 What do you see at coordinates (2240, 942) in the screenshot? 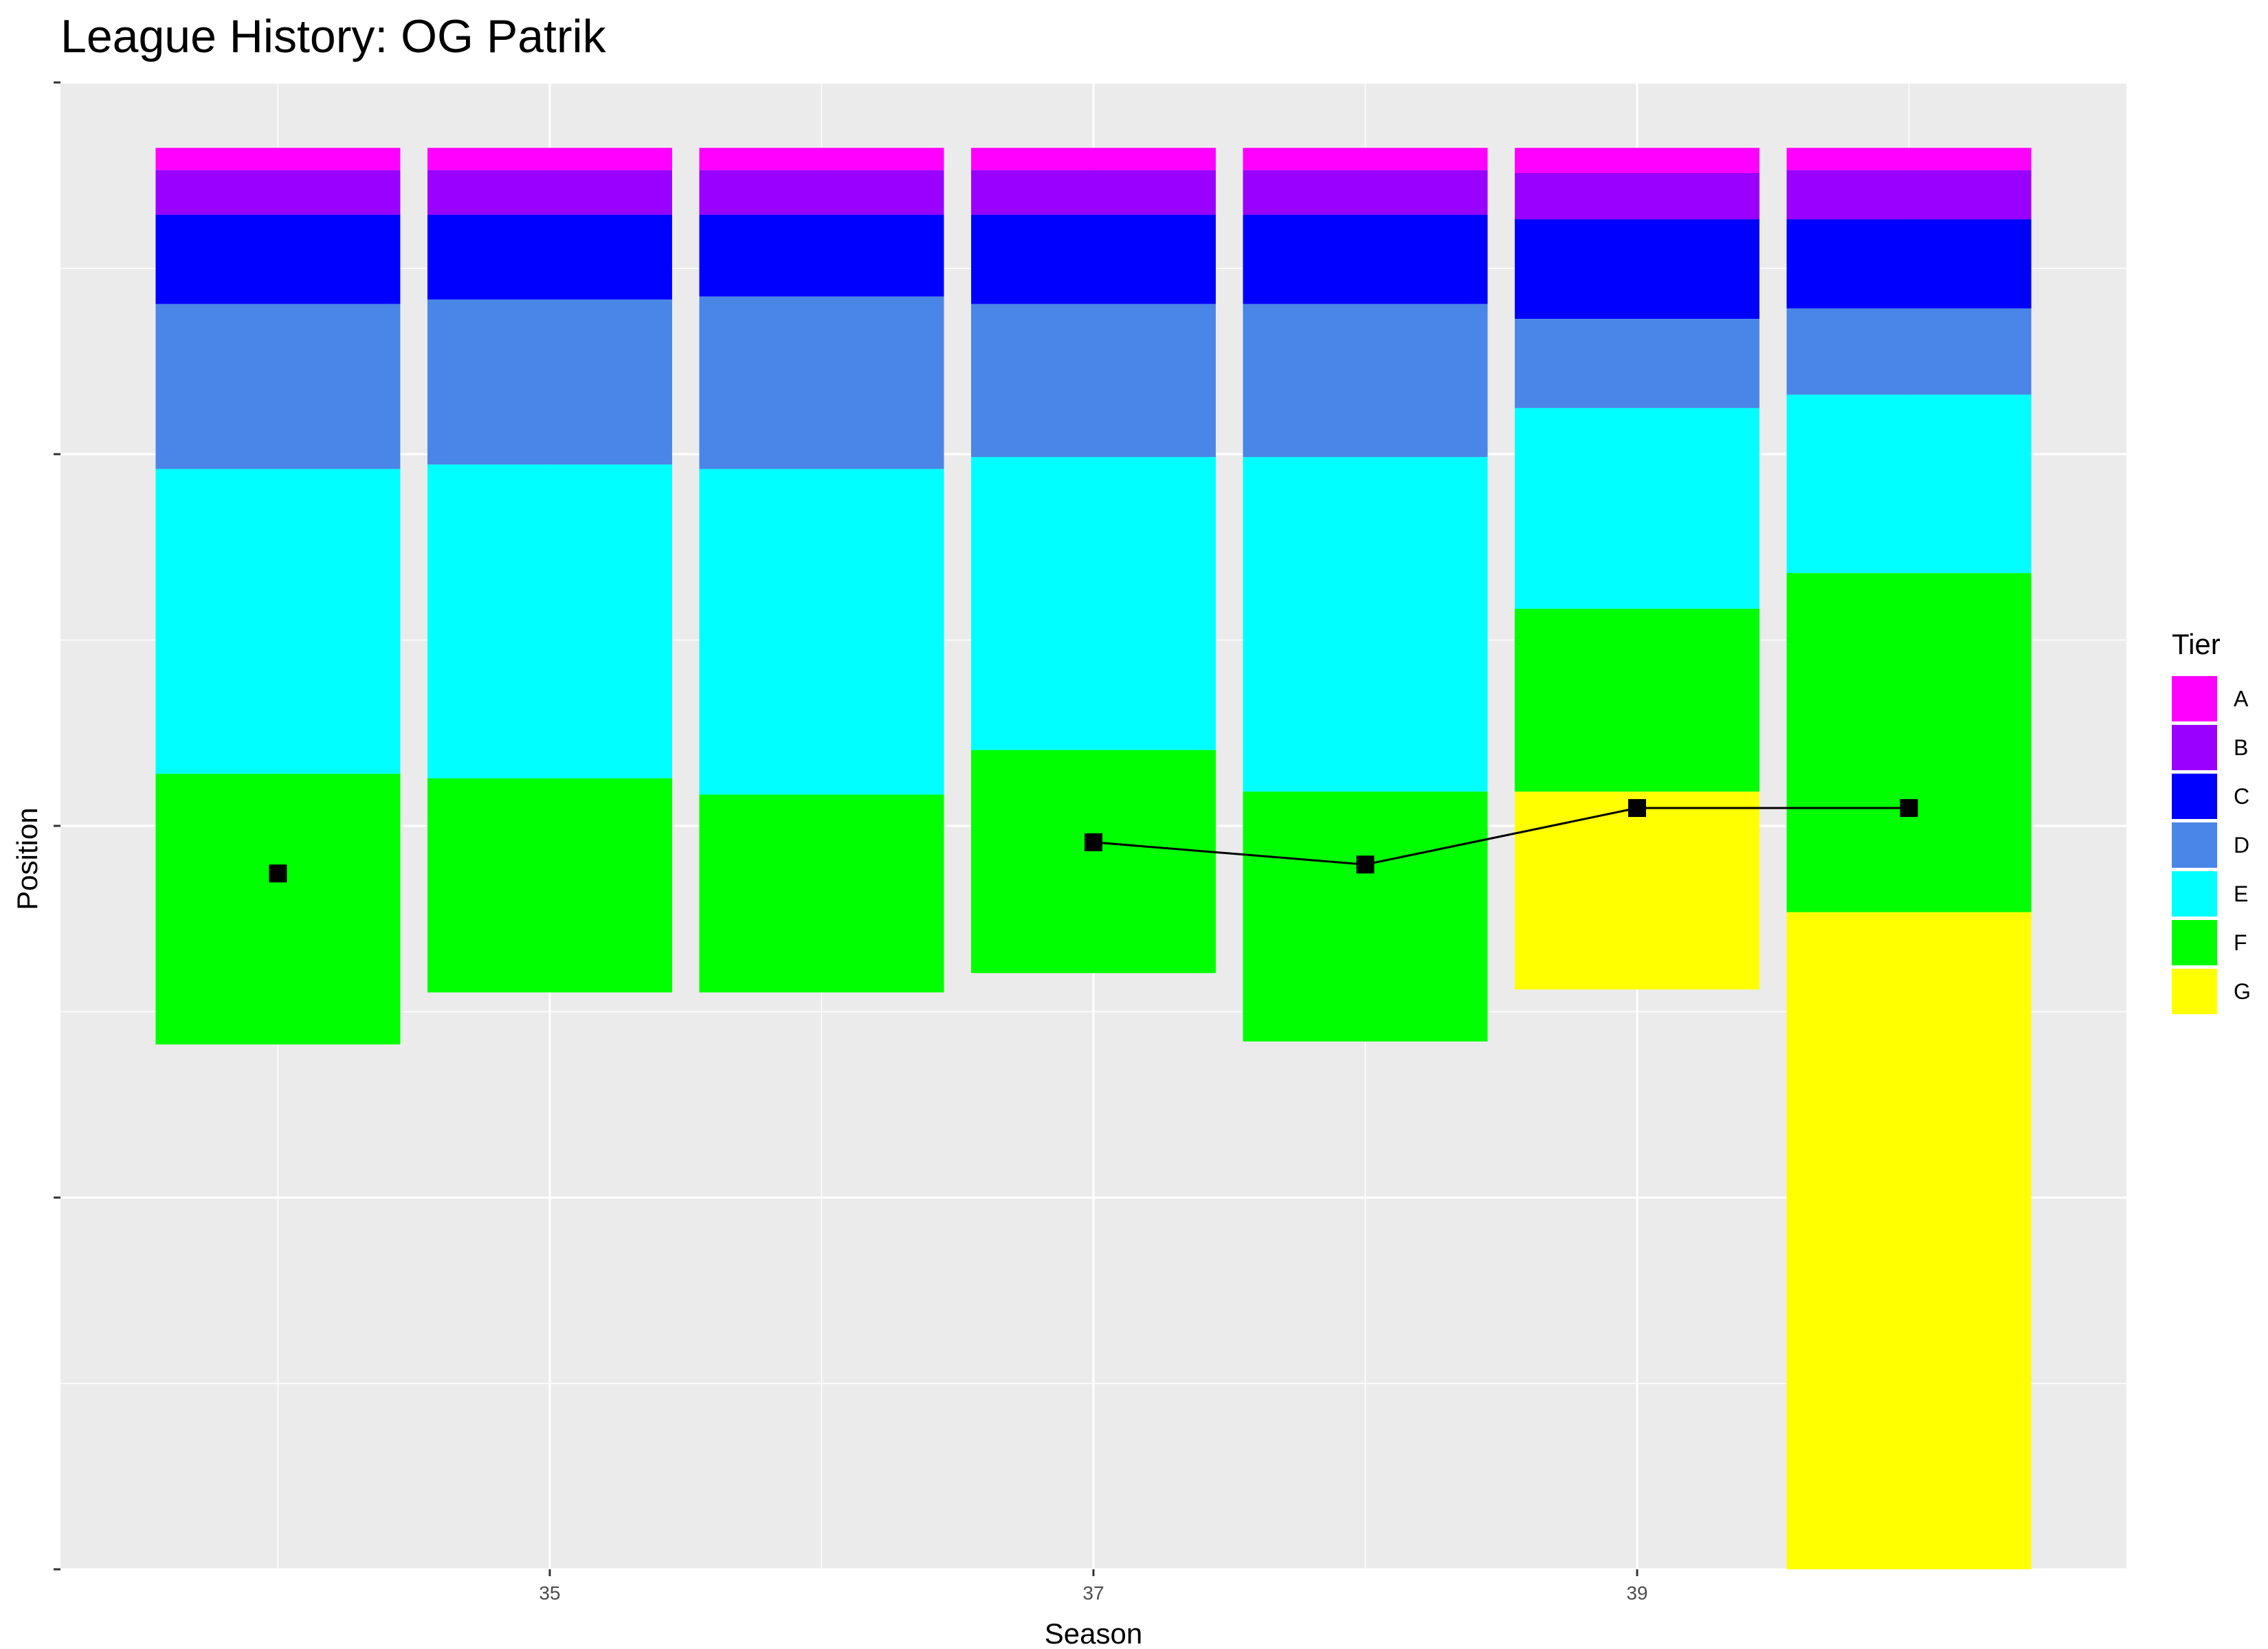
I see `legend-label: F` at bounding box center [2240, 942].